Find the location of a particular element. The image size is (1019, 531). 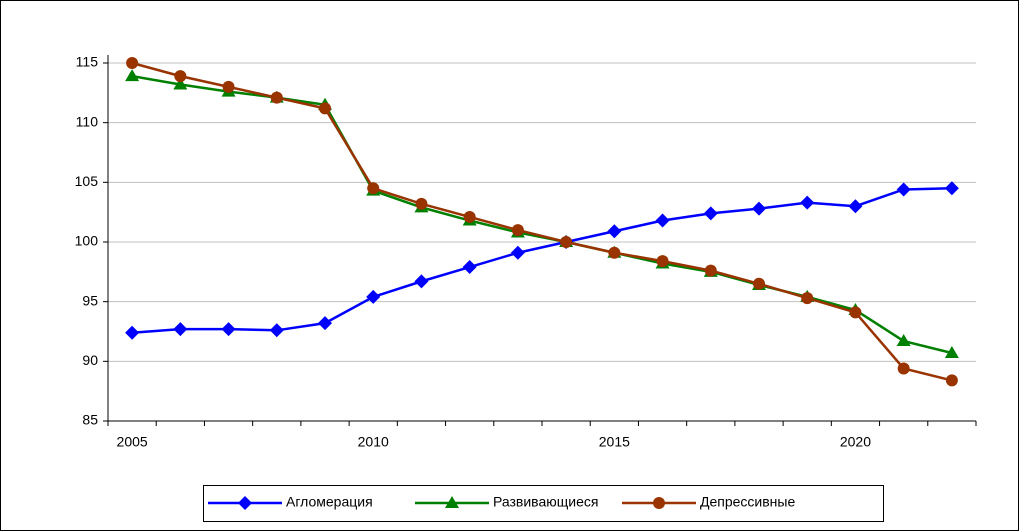

legend-label: Агломерация is located at coordinates (329, 502).